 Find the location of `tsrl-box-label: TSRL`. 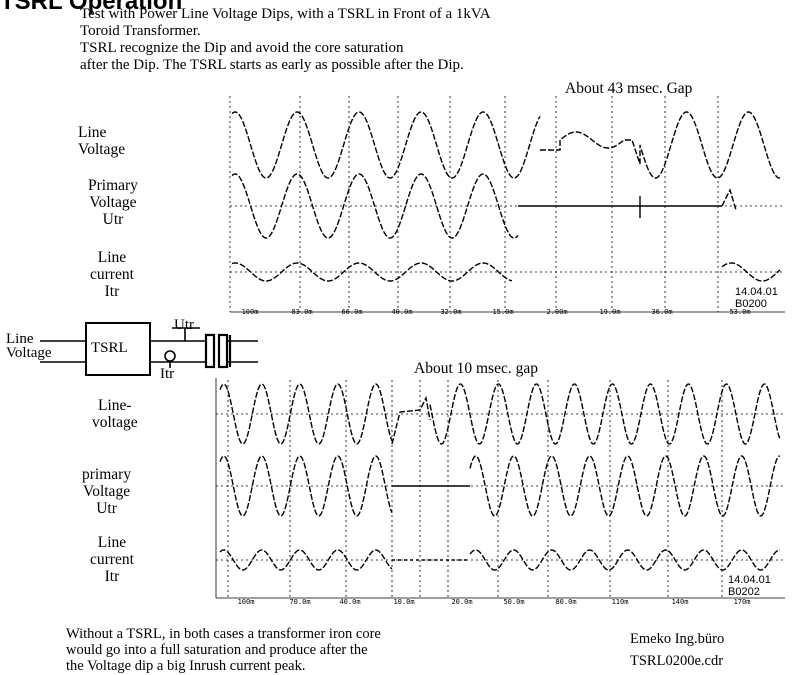

tsrl-box-label: TSRL is located at coordinates (109, 348).